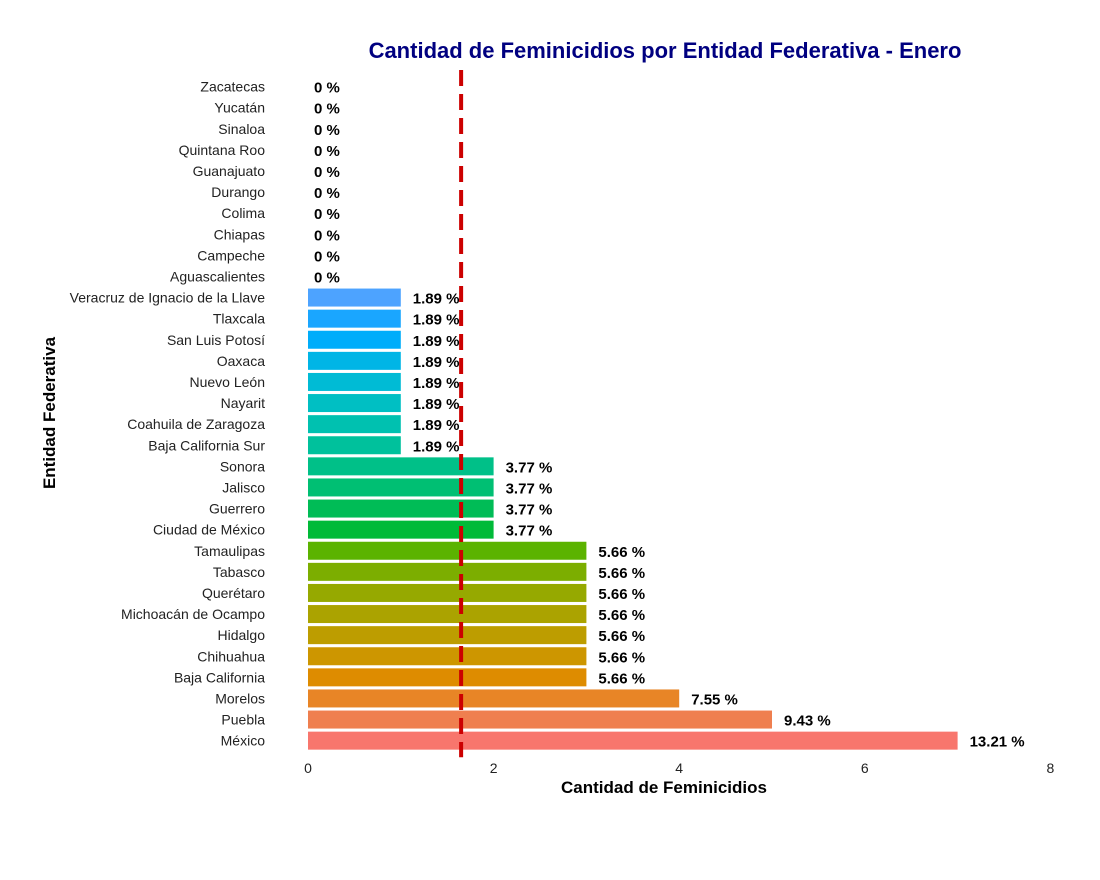 This screenshot has width=1100, height=880. What do you see at coordinates (494, 768) in the screenshot?
I see `x-tick-label: 2` at bounding box center [494, 768].